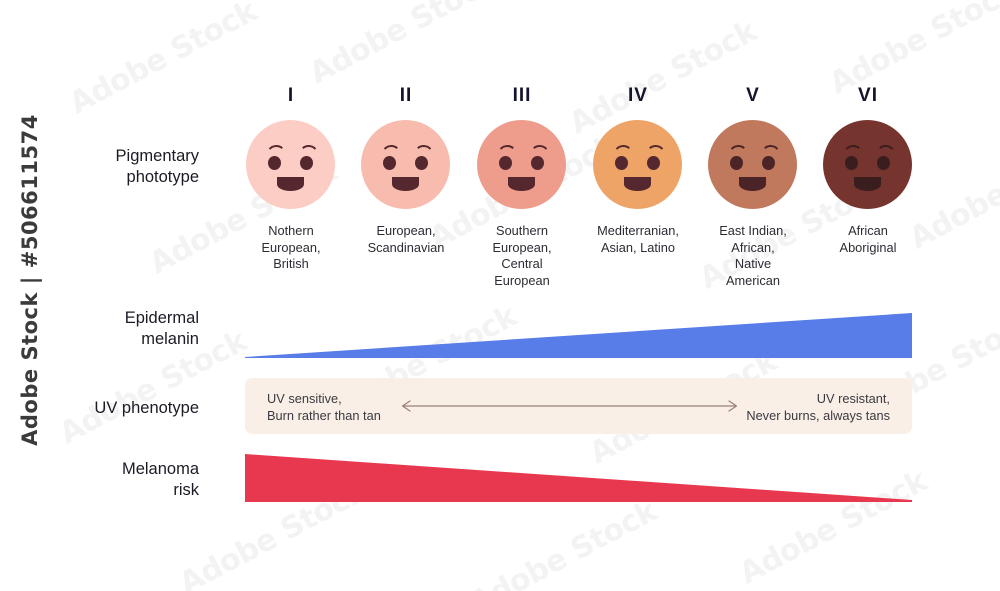 The width and height of the screenshot is (1000, 591). Describe the element at coordinates (161, 328) in the screenshot. I see `row-label-epidermal-melanin: Epidermal melanin` at that location.